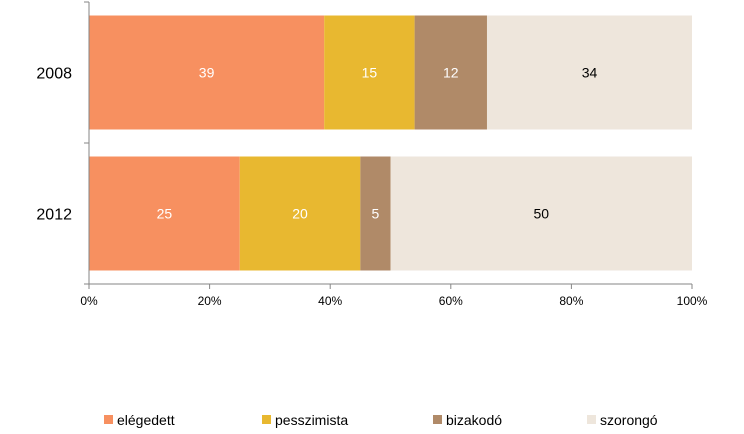 This screenshot has width=744, height=434. Describe the element at coordinates (629, 420) in the screenshot. I see `legend-label: szorongó` at that location.